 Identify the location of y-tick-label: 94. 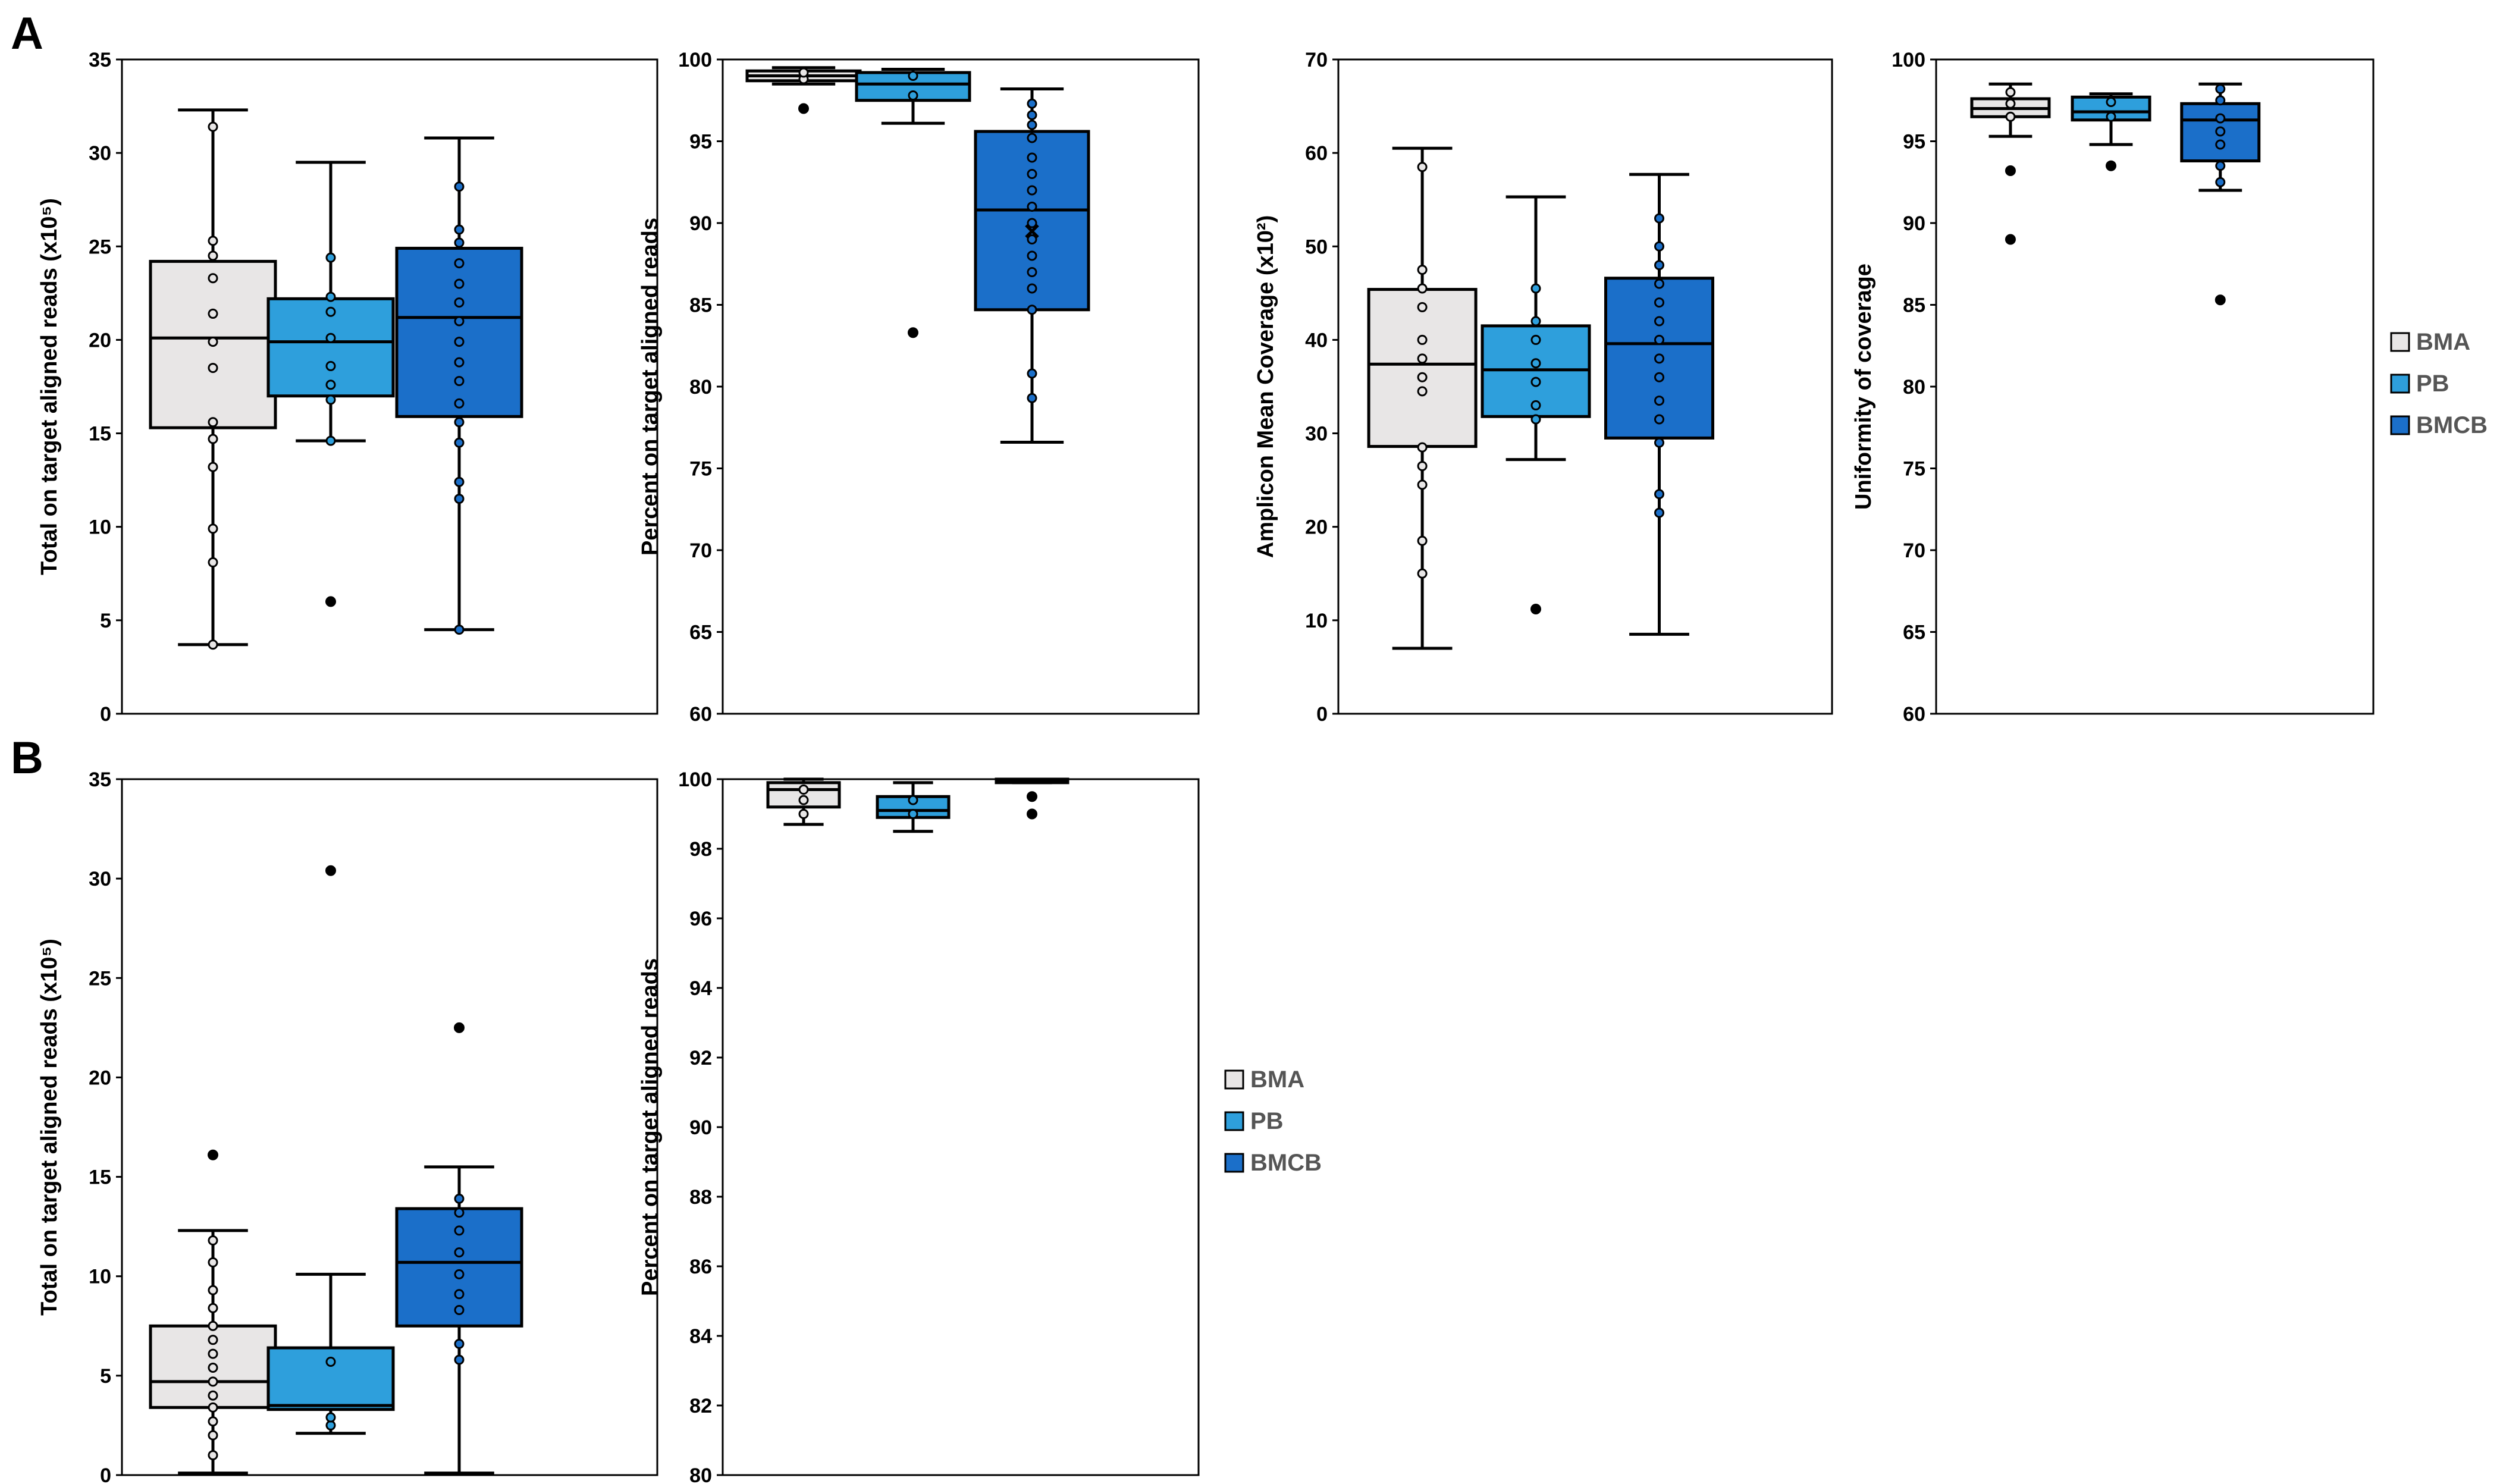
(700, 988).